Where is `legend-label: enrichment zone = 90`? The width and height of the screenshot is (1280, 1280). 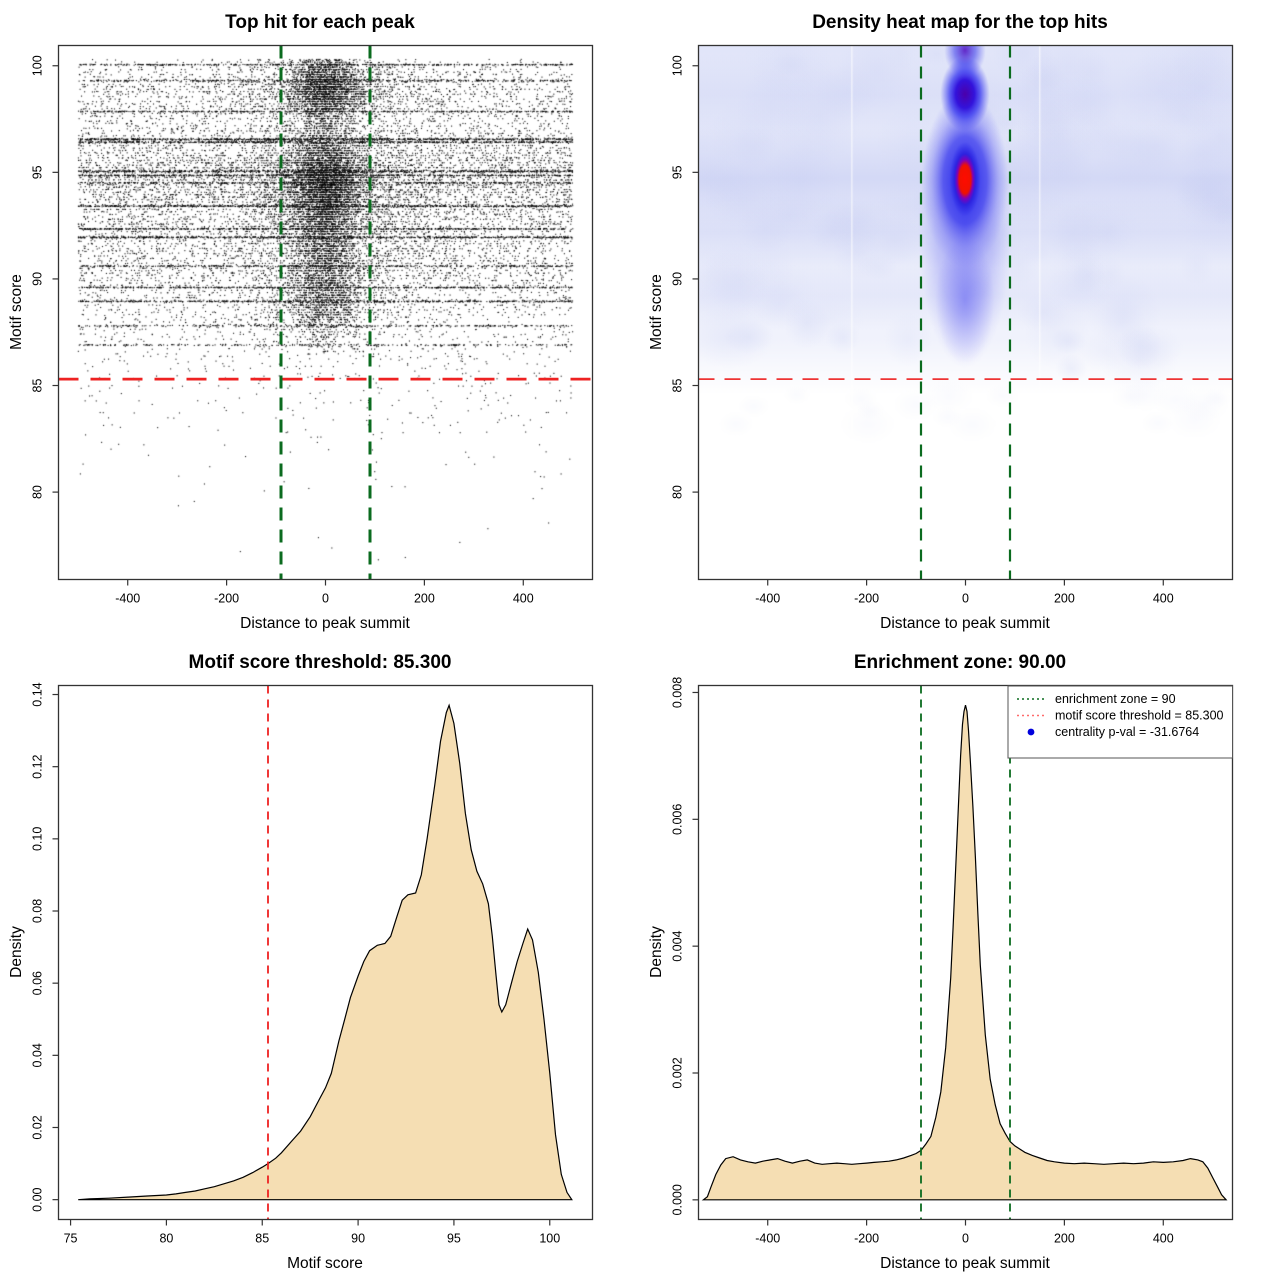 legend-label: enrichment zone = 90 is located at coordinates (1115, 699).